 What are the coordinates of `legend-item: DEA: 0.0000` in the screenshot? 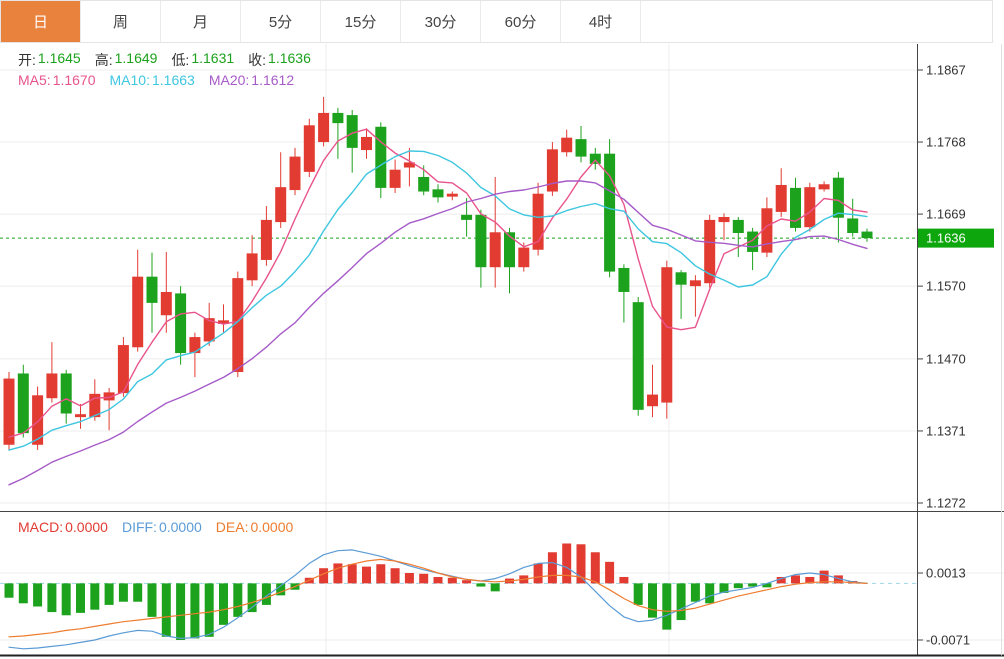 It's located at (255, 527).